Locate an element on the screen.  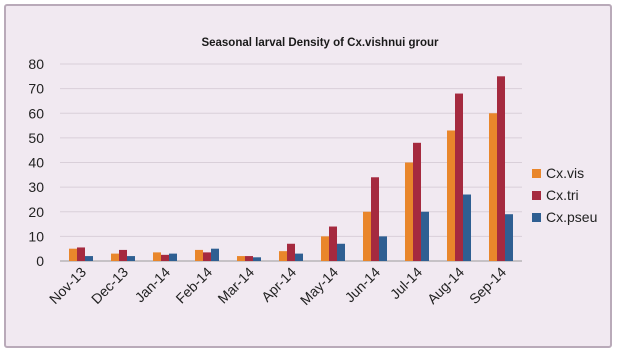
x-tick-label: Jul-14 is located at coordinates (406, 283).